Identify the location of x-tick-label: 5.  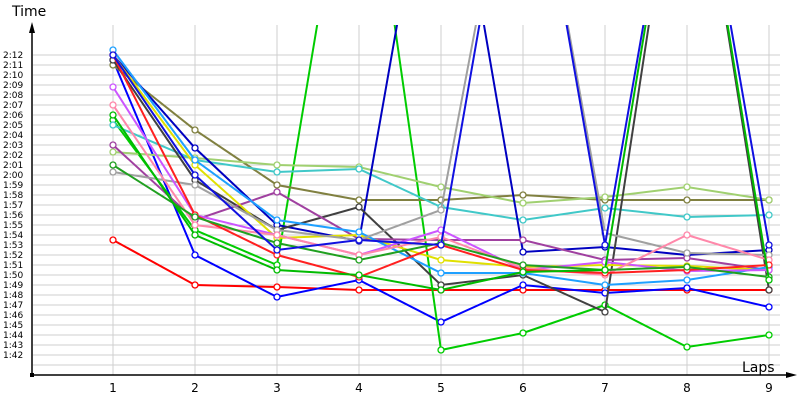
(441, 388).